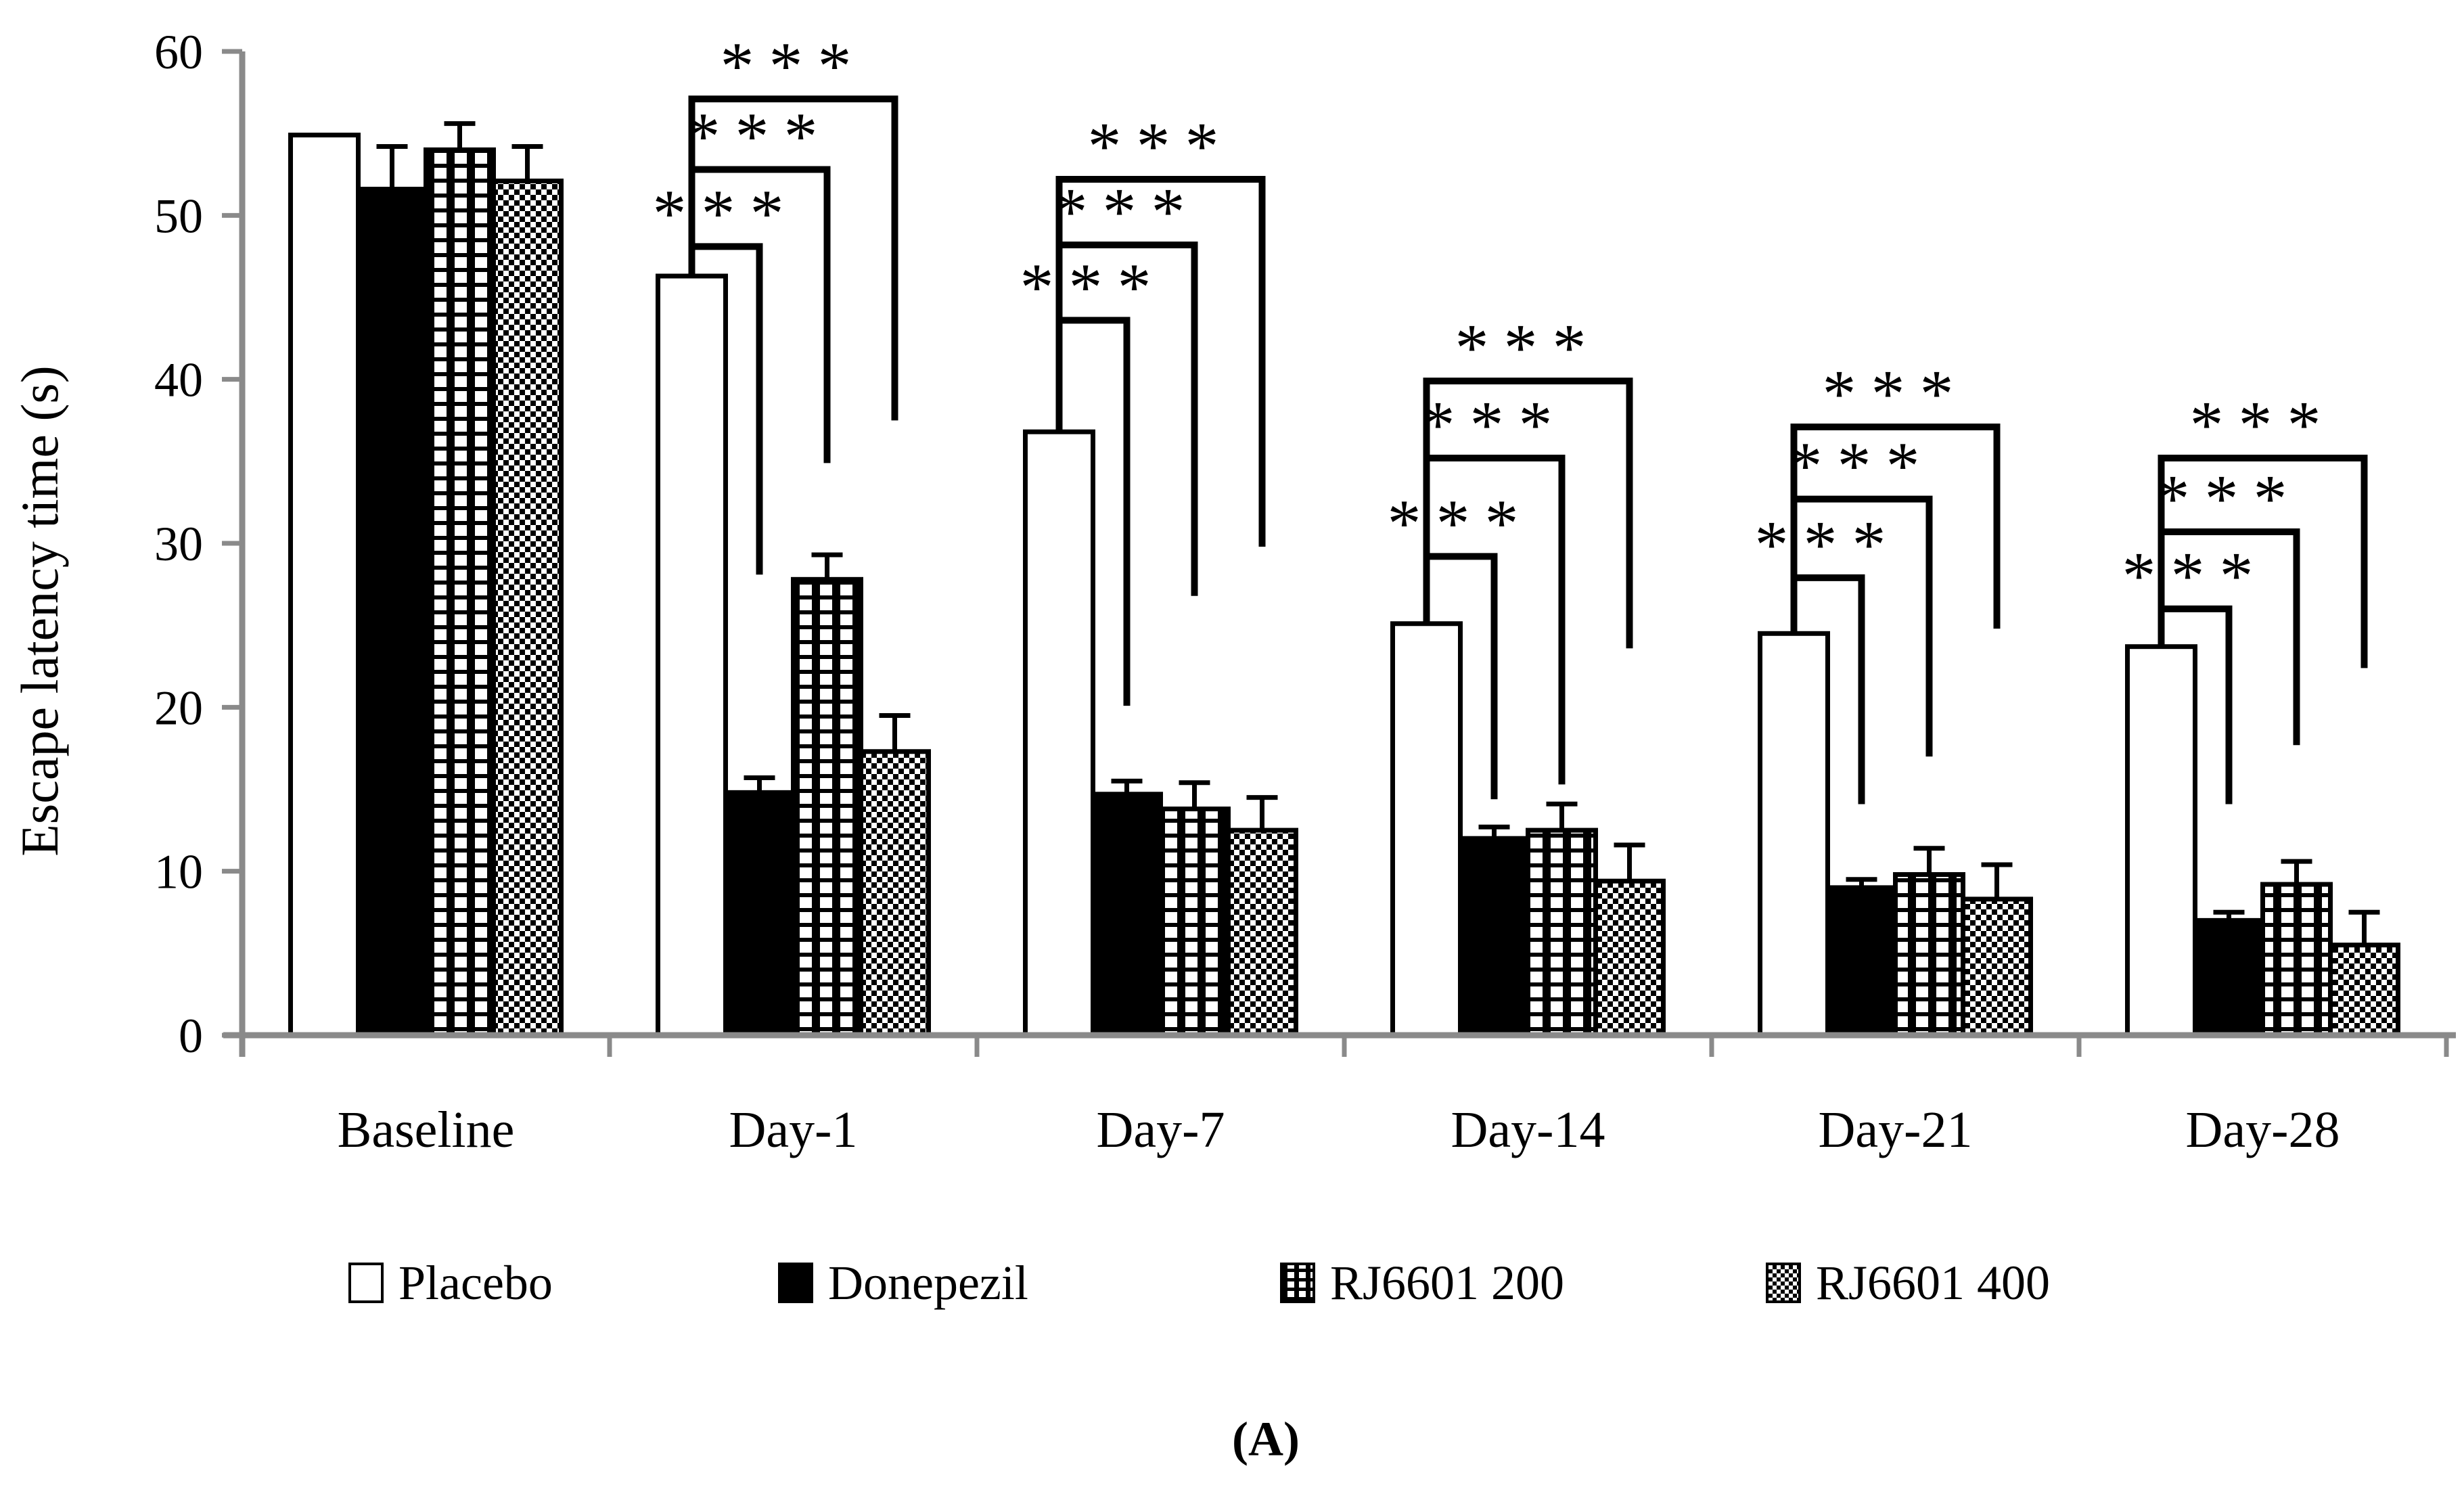 The image size is (2464, 1498). I want to click on svg-text: Day-7, so click(1161, 1130).